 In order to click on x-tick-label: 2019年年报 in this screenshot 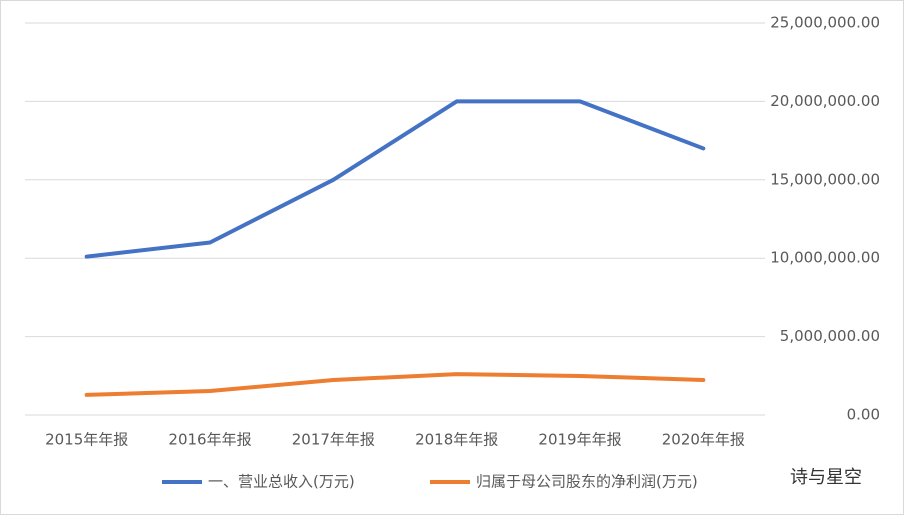, I will do `click(579, 440)`.